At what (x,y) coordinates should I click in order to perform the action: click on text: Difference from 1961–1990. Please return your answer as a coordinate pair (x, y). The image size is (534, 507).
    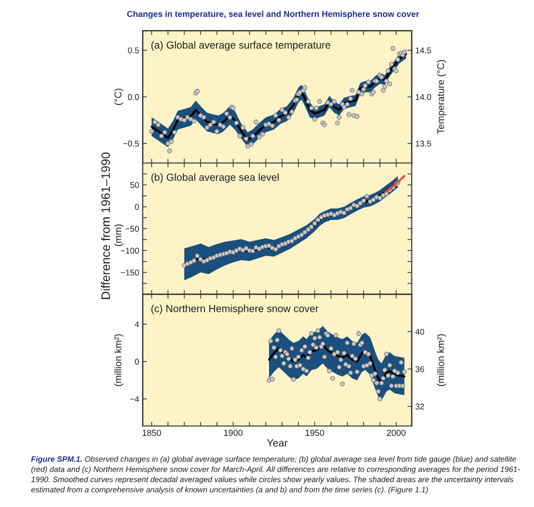
    Looking at the image, I should click on (105, 225).